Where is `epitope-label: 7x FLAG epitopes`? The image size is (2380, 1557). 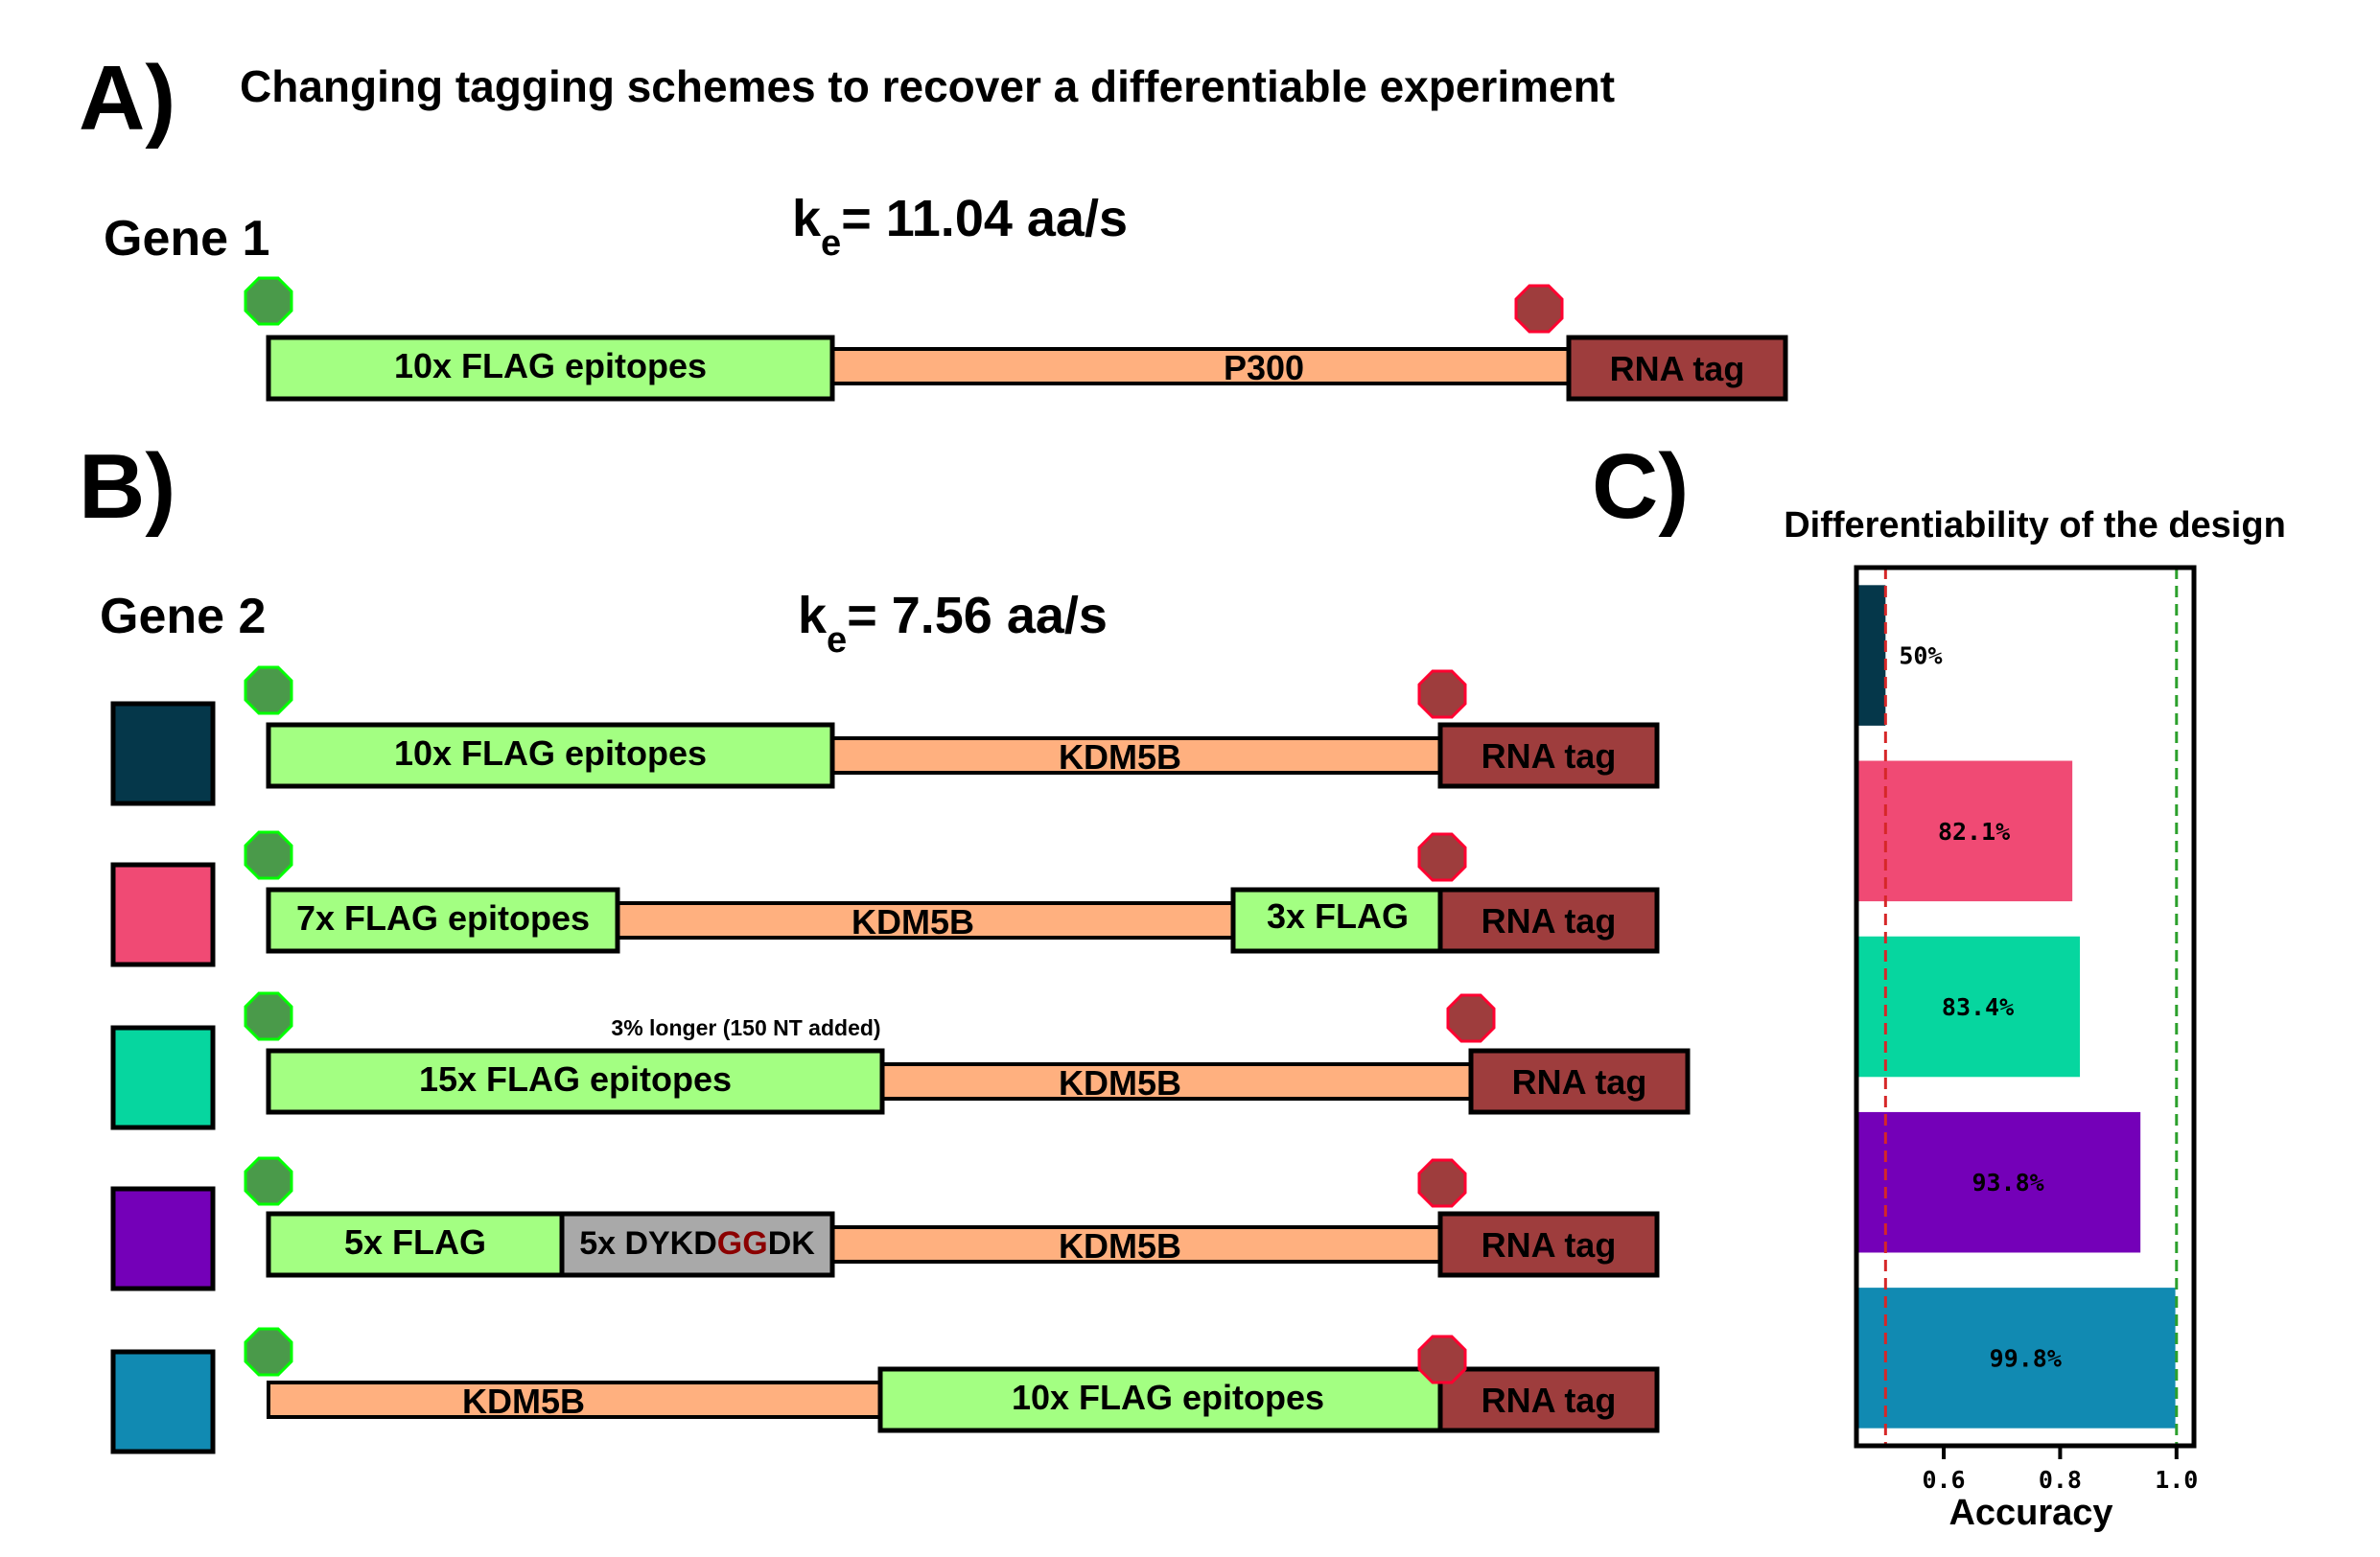 epitope-label: 7x FLAG epitopes is located at coordinates (443, 918).